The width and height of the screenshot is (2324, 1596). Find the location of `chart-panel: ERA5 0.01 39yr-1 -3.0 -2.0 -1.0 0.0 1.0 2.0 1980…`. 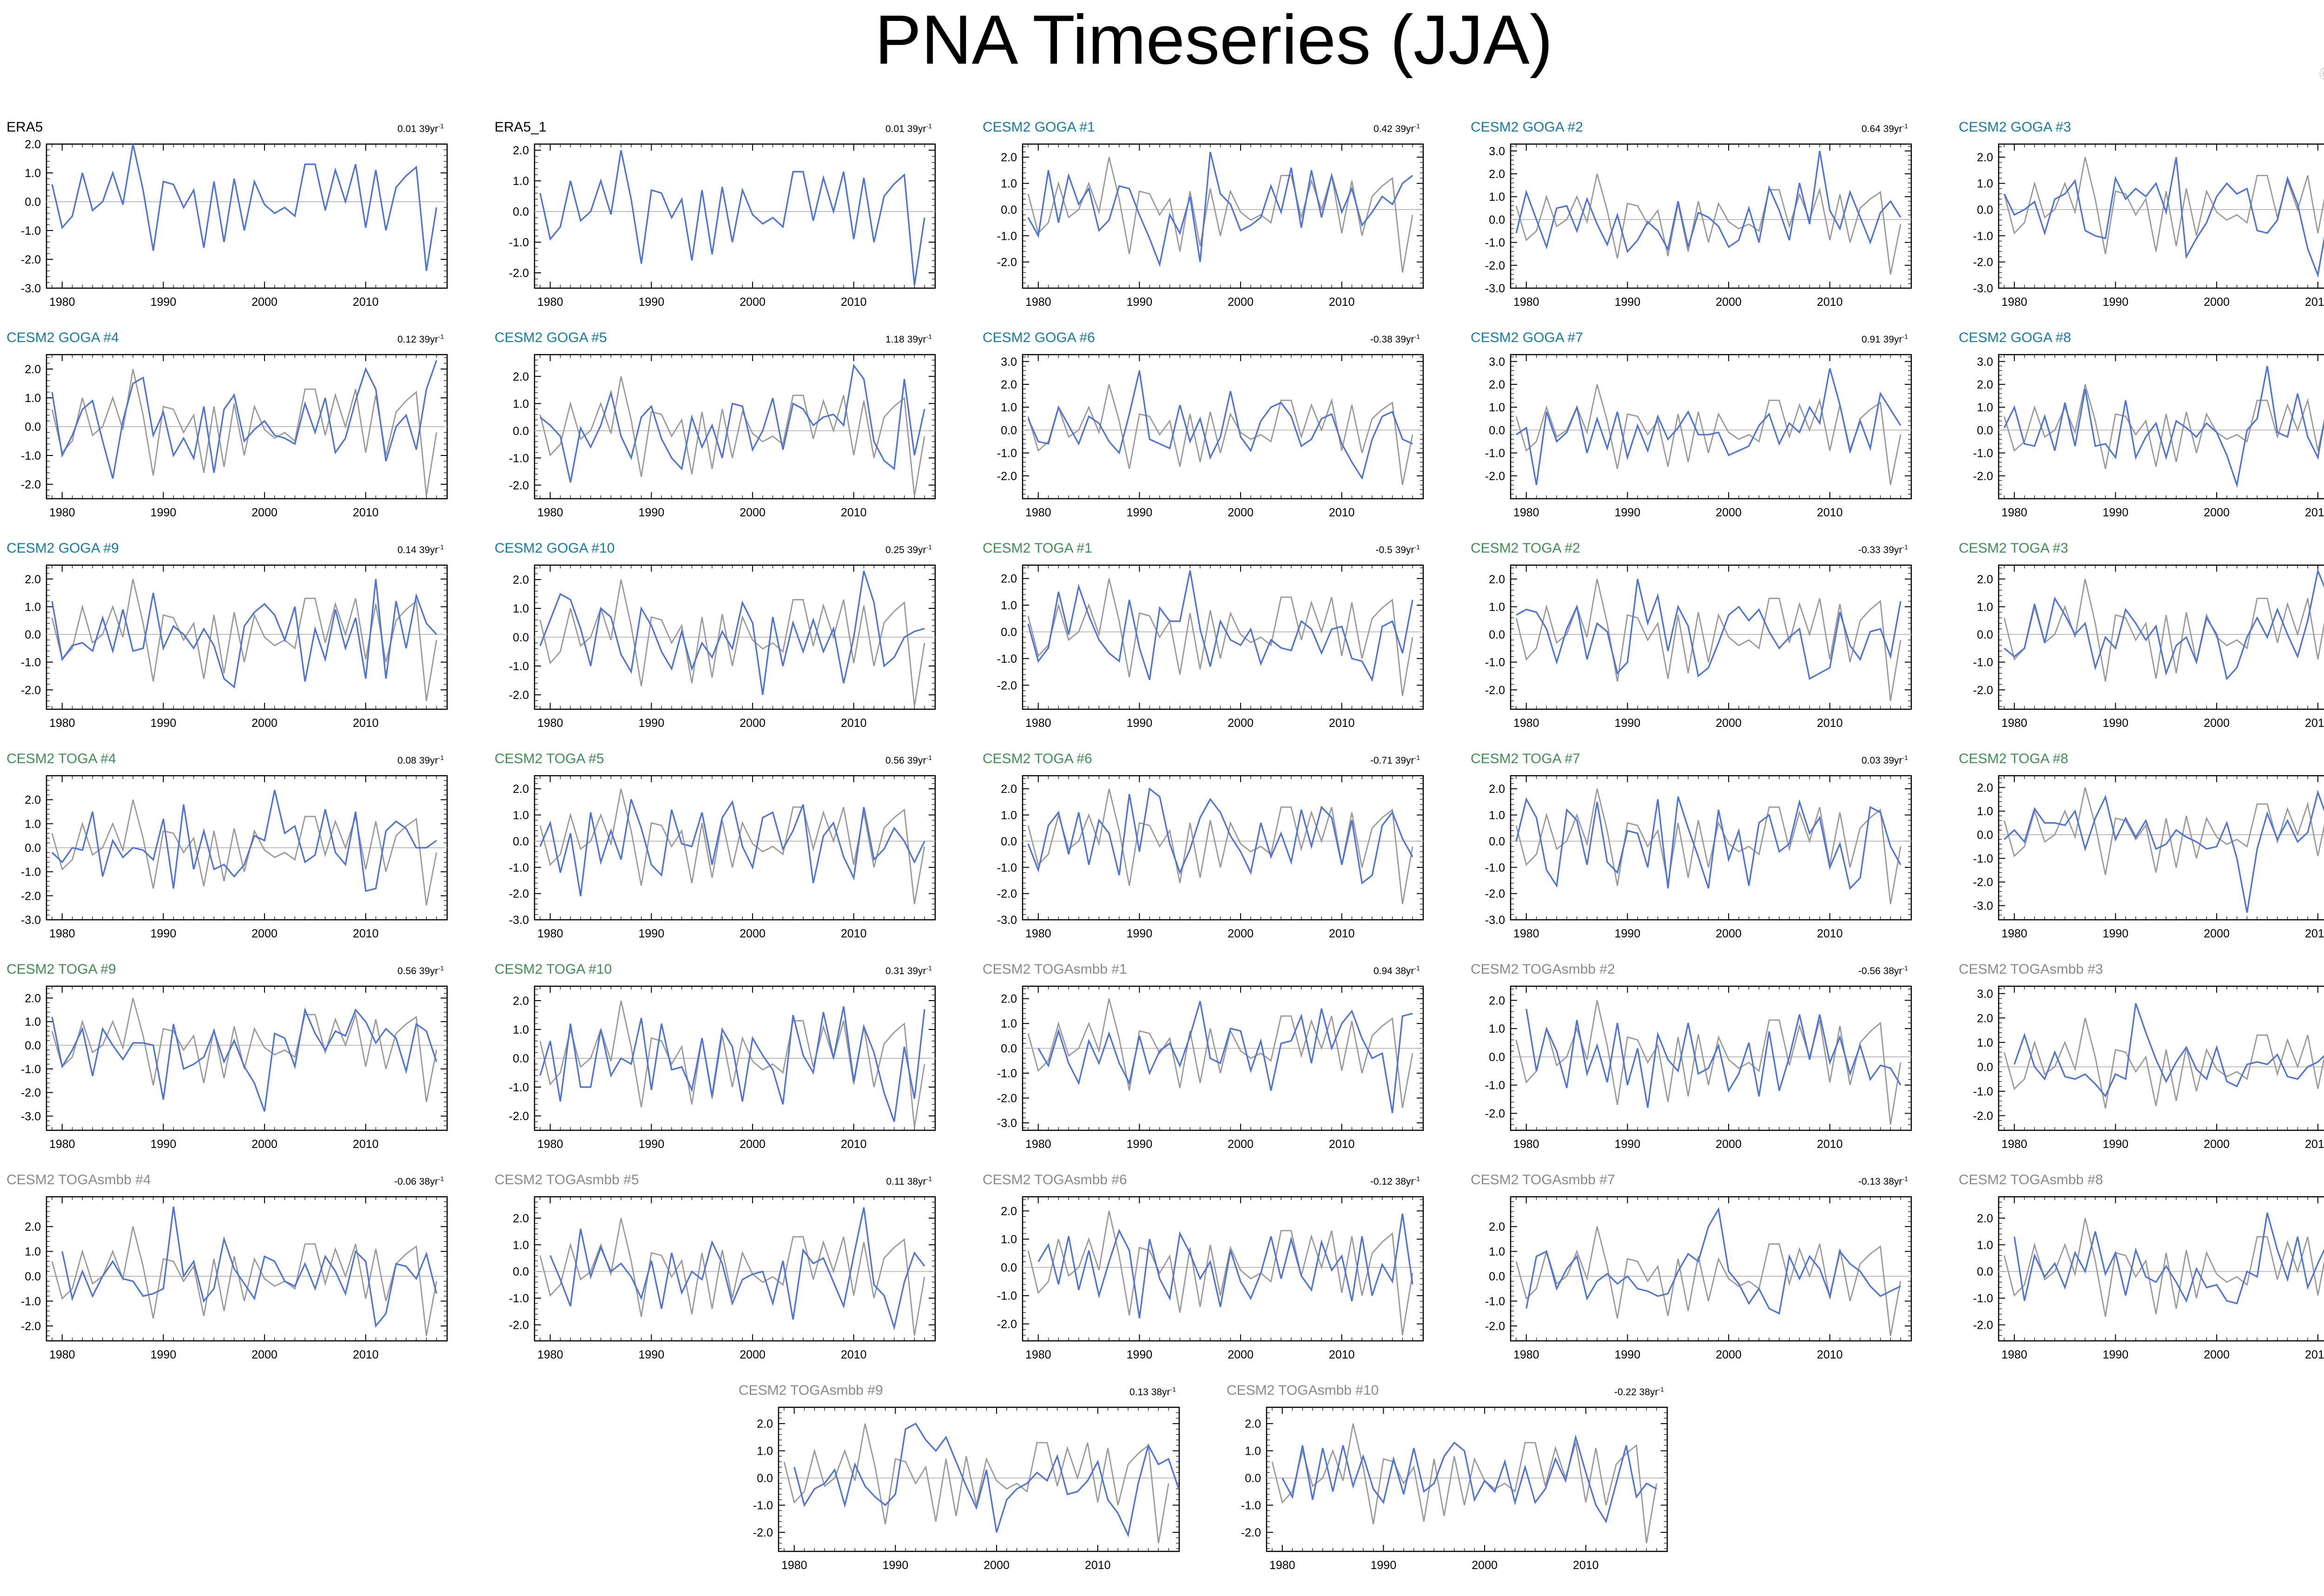

chart-panel: ERA5 0.01 39yr-1 -3.0 -2.0 -1.0 0.0 1.0 2.0 1980… is located at coordinates (232, 218).